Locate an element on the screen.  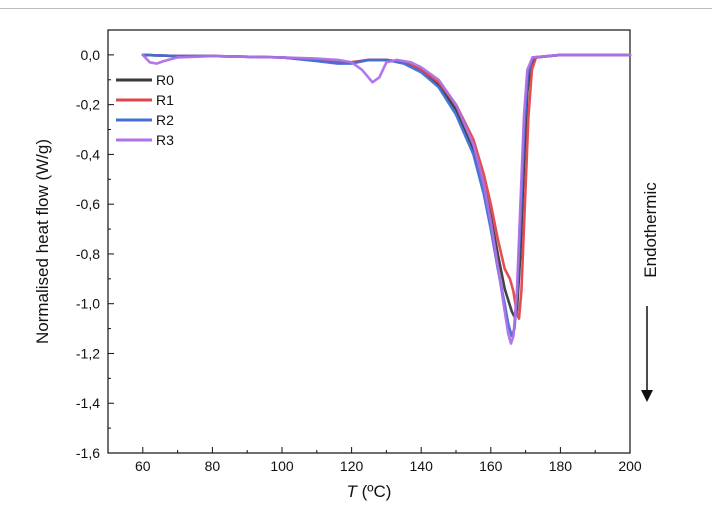
x-axis-label: T (ºC) is located at coordinates (369, 491).